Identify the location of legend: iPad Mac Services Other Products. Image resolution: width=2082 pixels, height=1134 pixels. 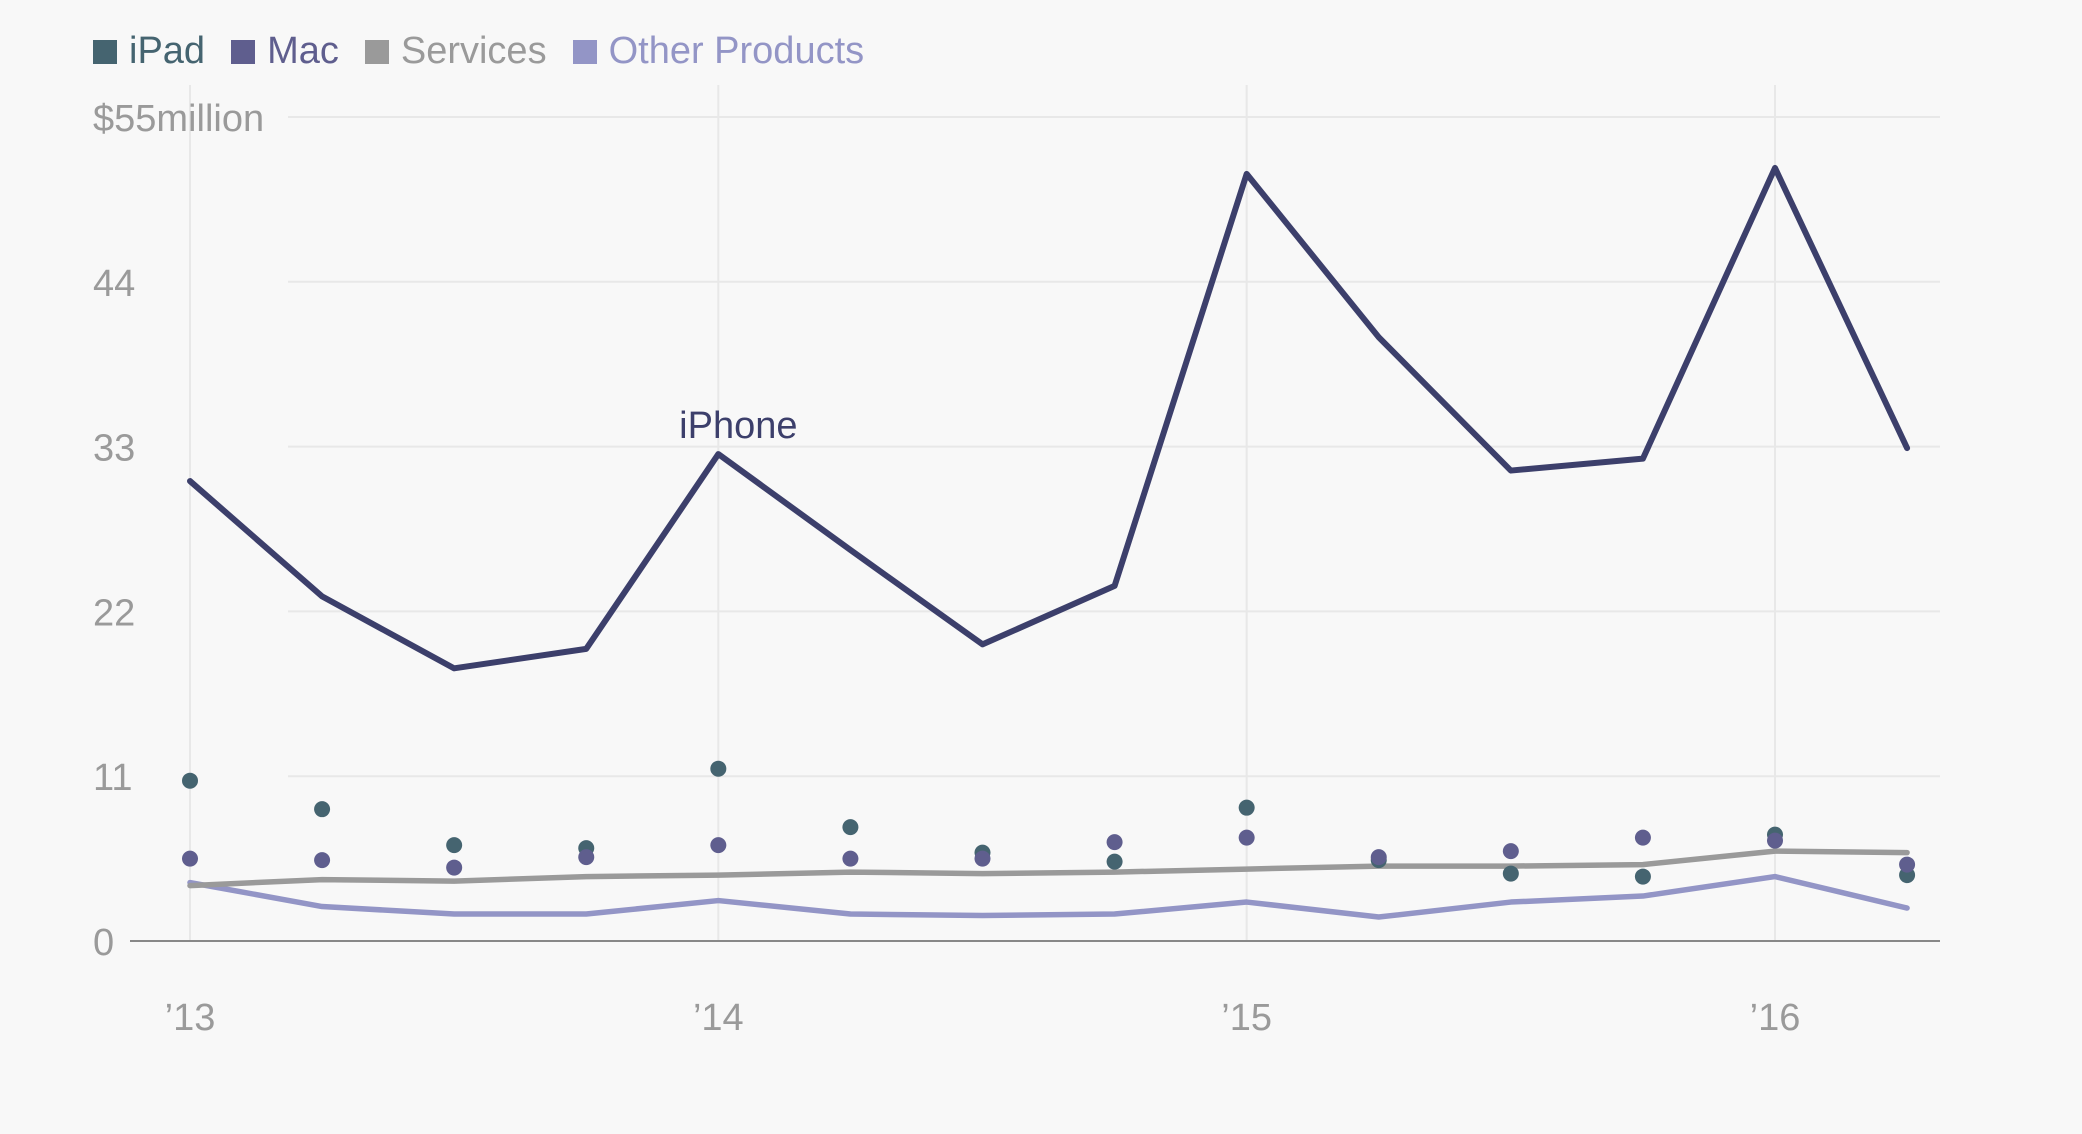
(478, 51).